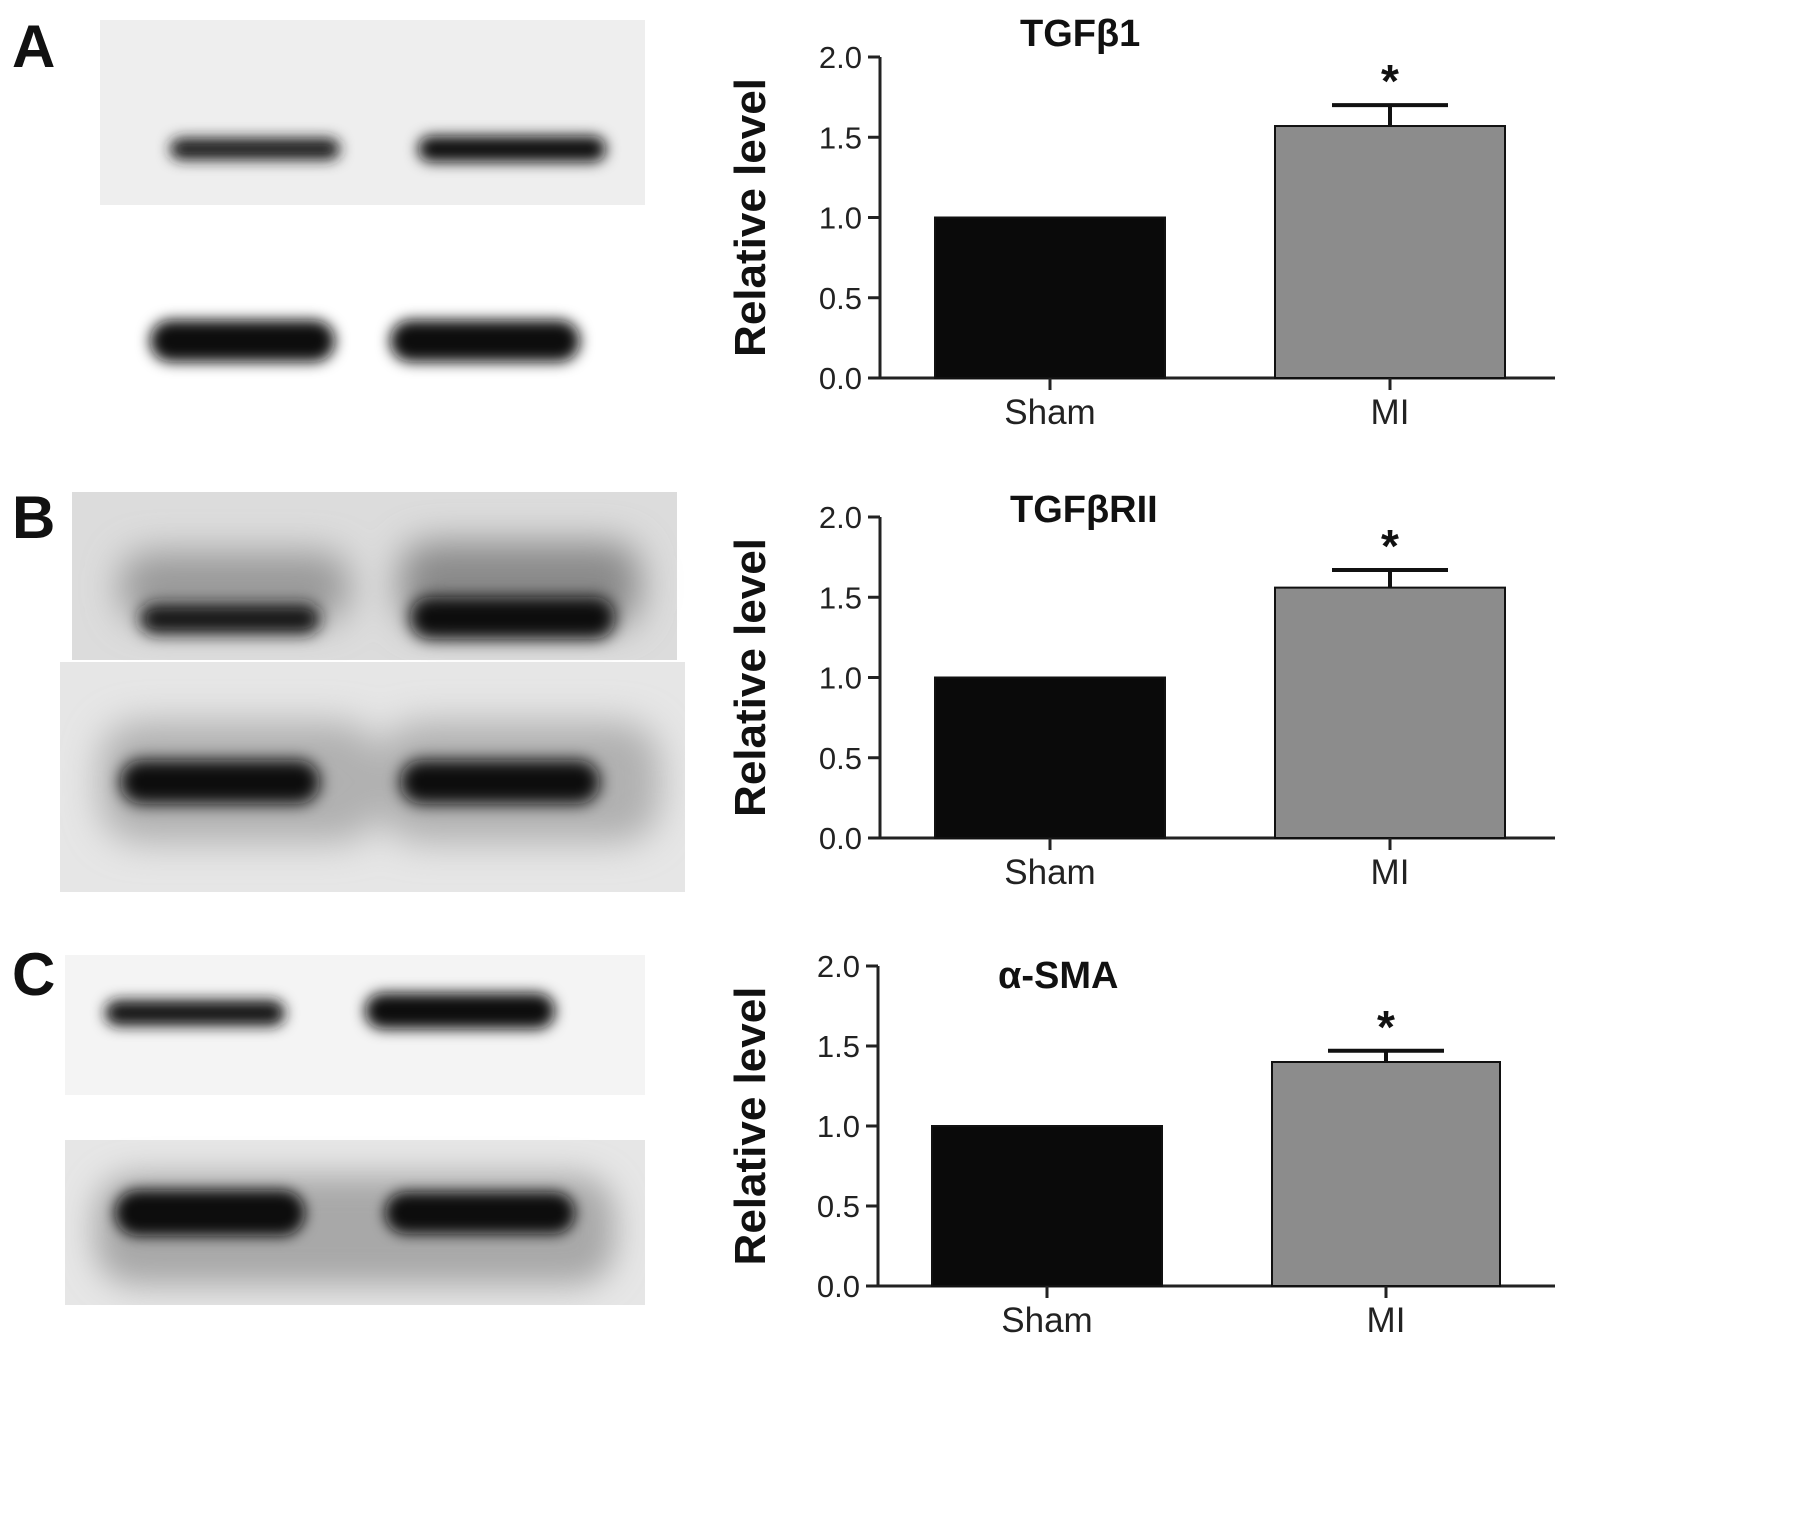 This screenshot has height=1533, width=1795. I want to click on chart-title: α-SMA, so click(1058, 976).